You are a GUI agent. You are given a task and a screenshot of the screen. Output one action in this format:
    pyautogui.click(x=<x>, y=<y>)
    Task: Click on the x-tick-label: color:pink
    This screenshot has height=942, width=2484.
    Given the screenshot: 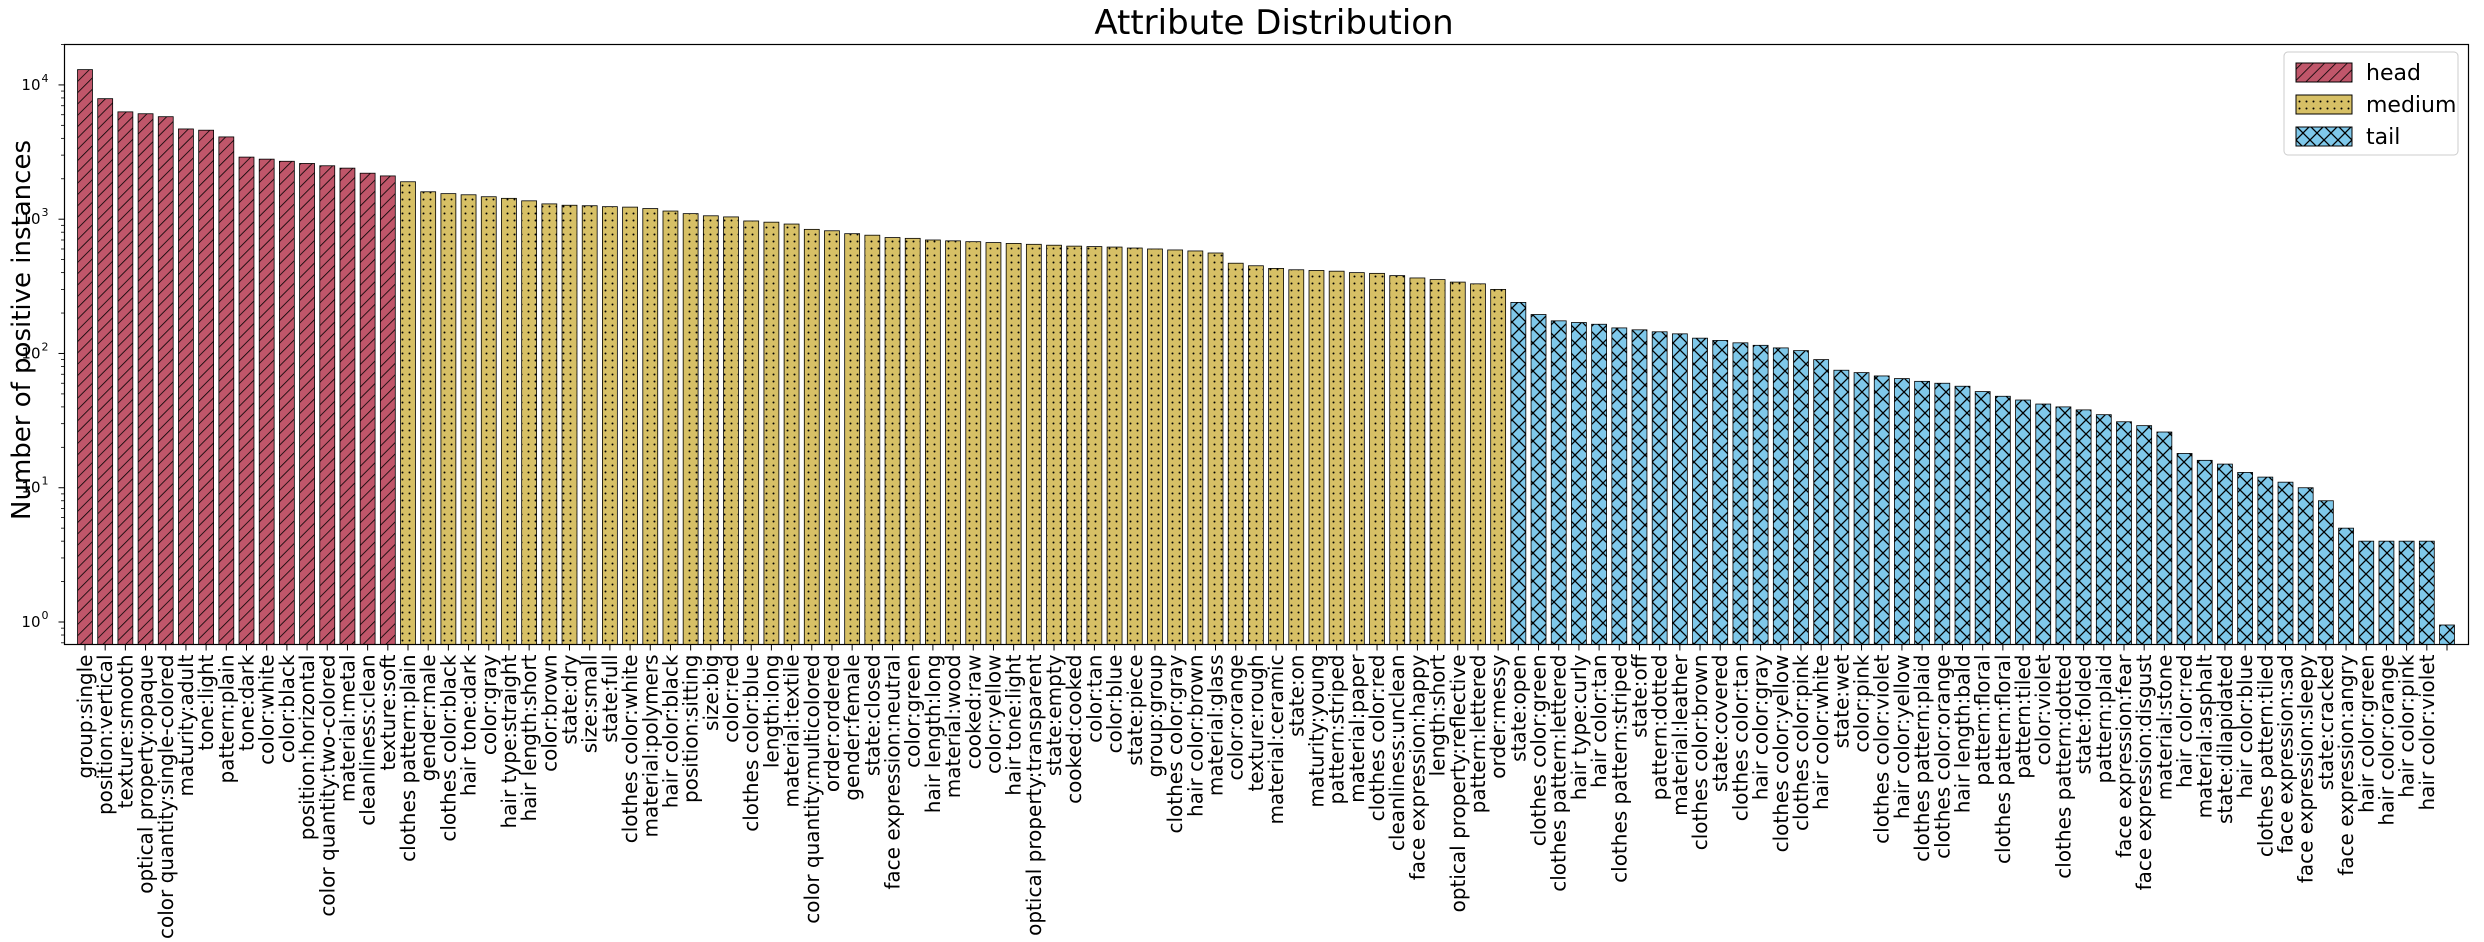 What is the action you would take?
    pyautogui.click(x=1862, y=703)
    